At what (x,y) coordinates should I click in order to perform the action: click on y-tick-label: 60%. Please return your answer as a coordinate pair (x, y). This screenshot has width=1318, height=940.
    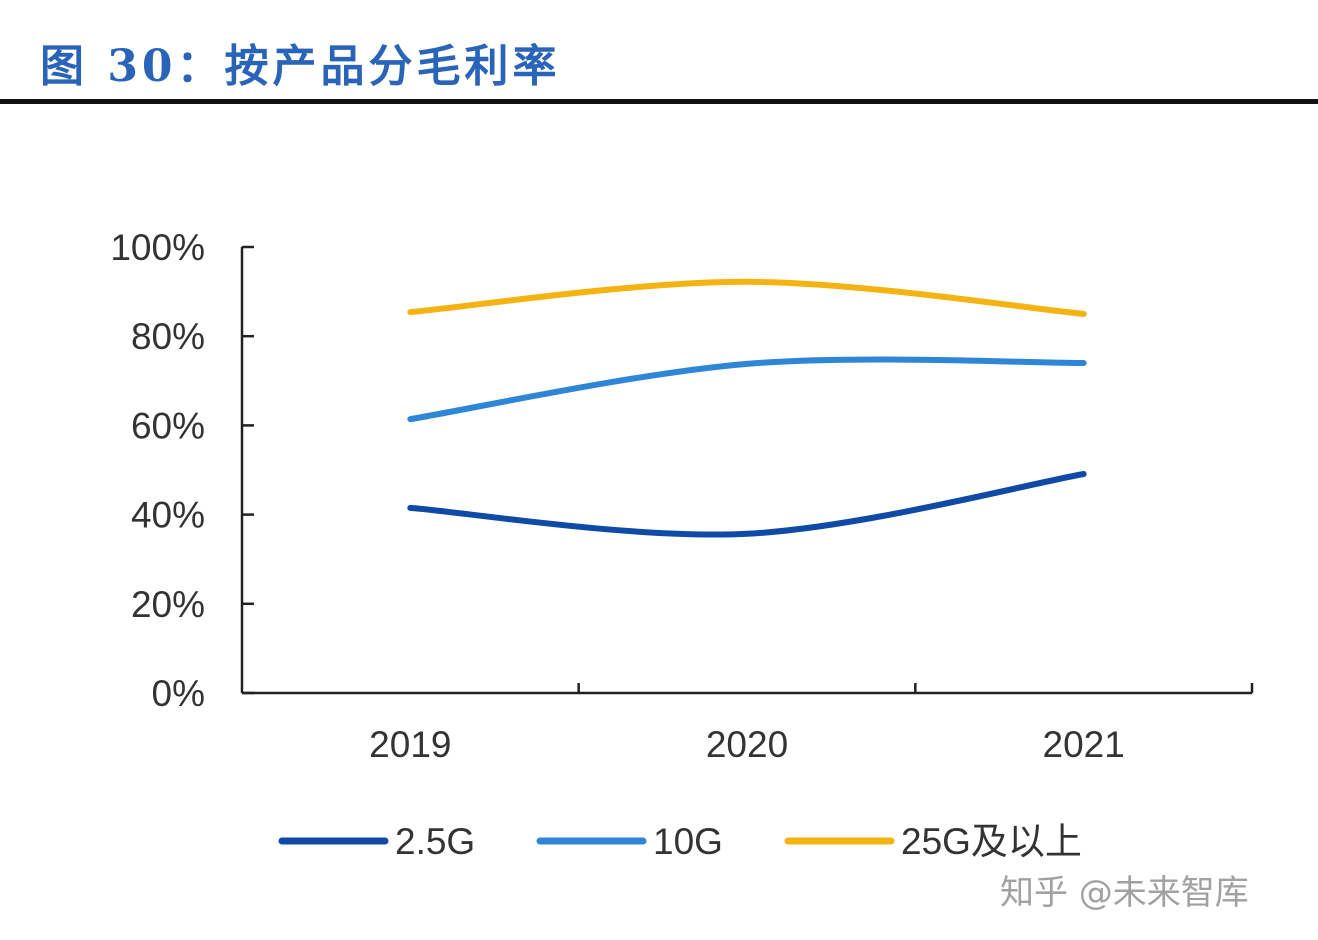
    Looking at the image, I should click on (168, 425).